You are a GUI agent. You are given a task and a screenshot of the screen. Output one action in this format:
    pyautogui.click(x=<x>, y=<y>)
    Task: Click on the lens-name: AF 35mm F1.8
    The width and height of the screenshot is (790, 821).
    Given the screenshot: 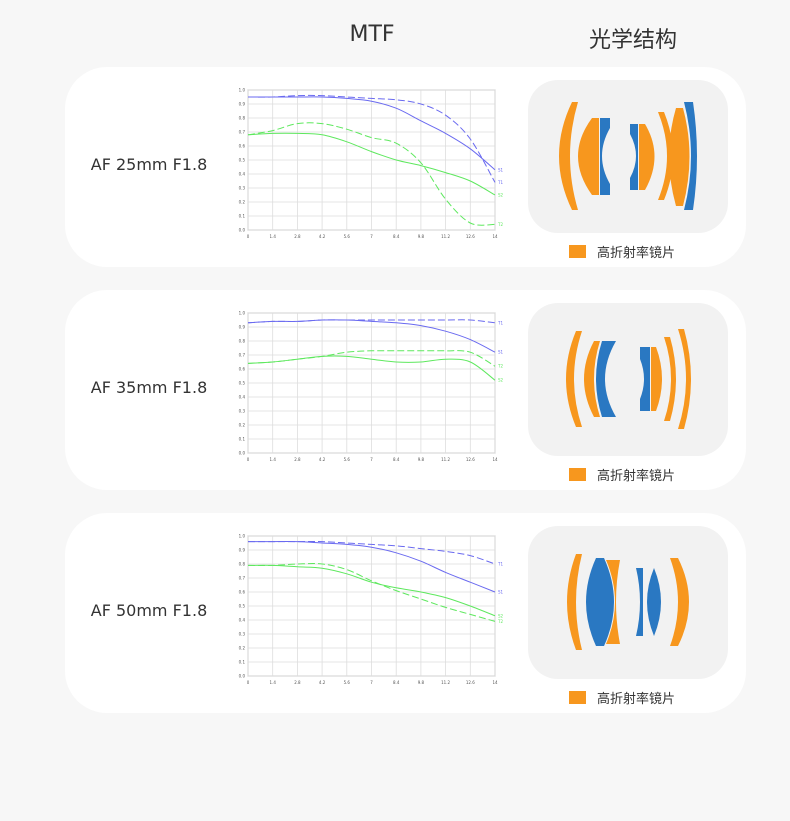 What is the action you would take?
    pyautogui.click(x=149, y=387)
    